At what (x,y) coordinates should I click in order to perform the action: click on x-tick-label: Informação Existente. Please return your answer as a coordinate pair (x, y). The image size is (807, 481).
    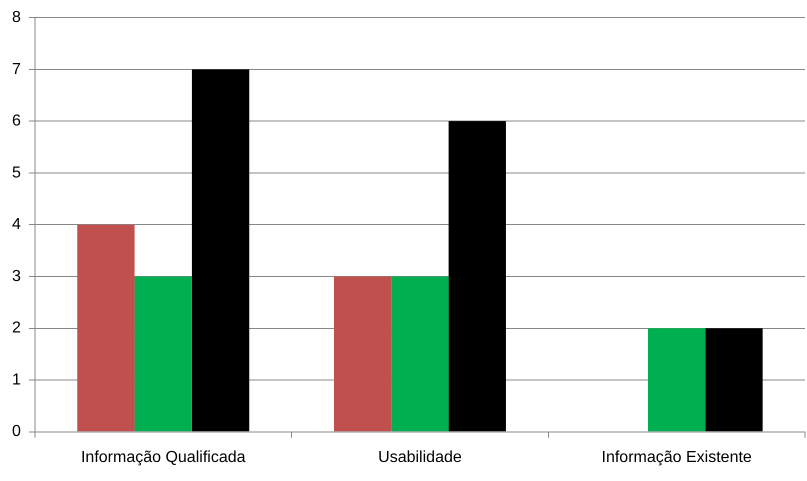
    Looking at the image, I should click on (677, 457).